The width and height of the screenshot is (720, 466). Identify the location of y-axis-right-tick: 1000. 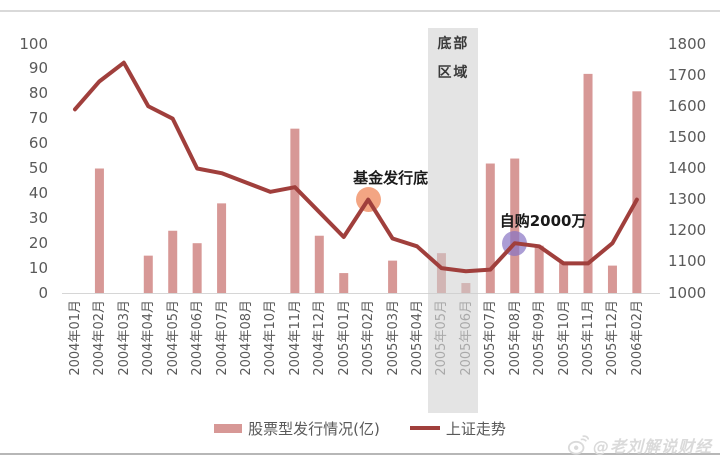
(687, 292).